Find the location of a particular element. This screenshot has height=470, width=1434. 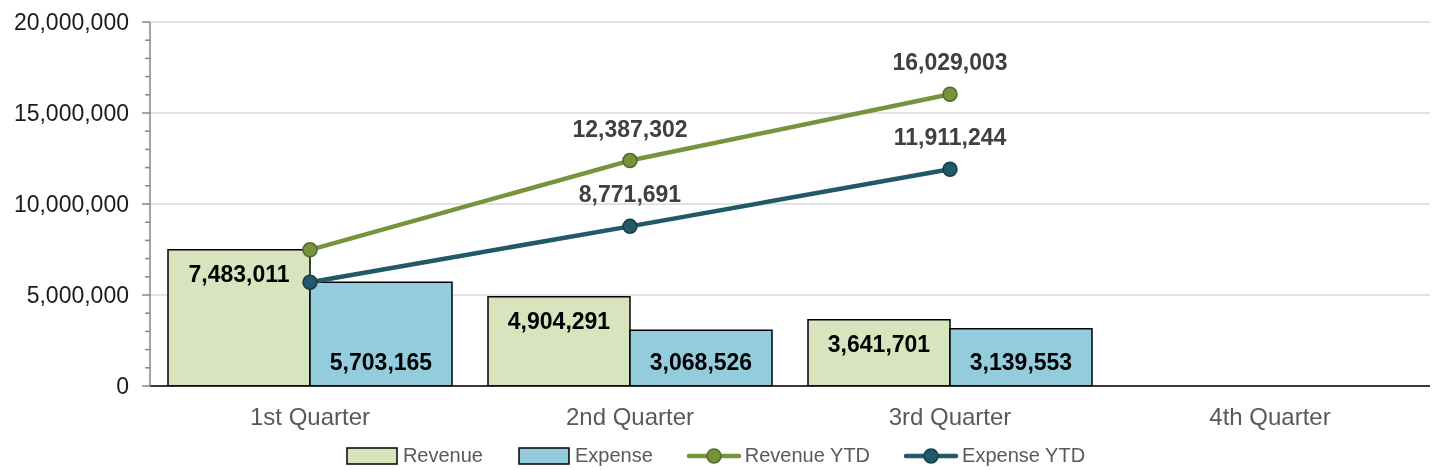

data-label: 16,029,003 is located at coordinates (950, 62).